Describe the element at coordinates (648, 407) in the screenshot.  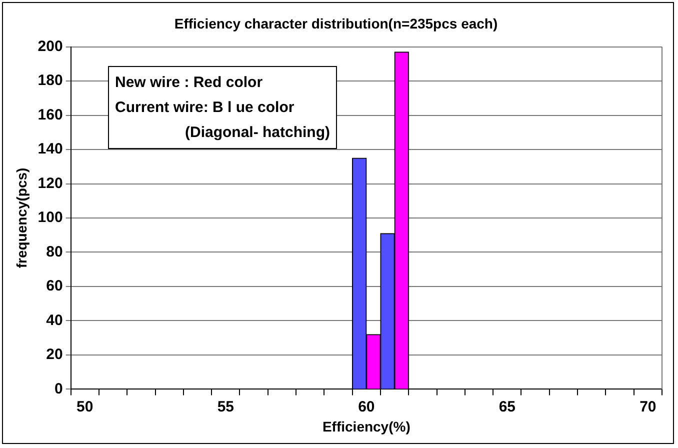
I see `x-tick-label: 70` at that location.